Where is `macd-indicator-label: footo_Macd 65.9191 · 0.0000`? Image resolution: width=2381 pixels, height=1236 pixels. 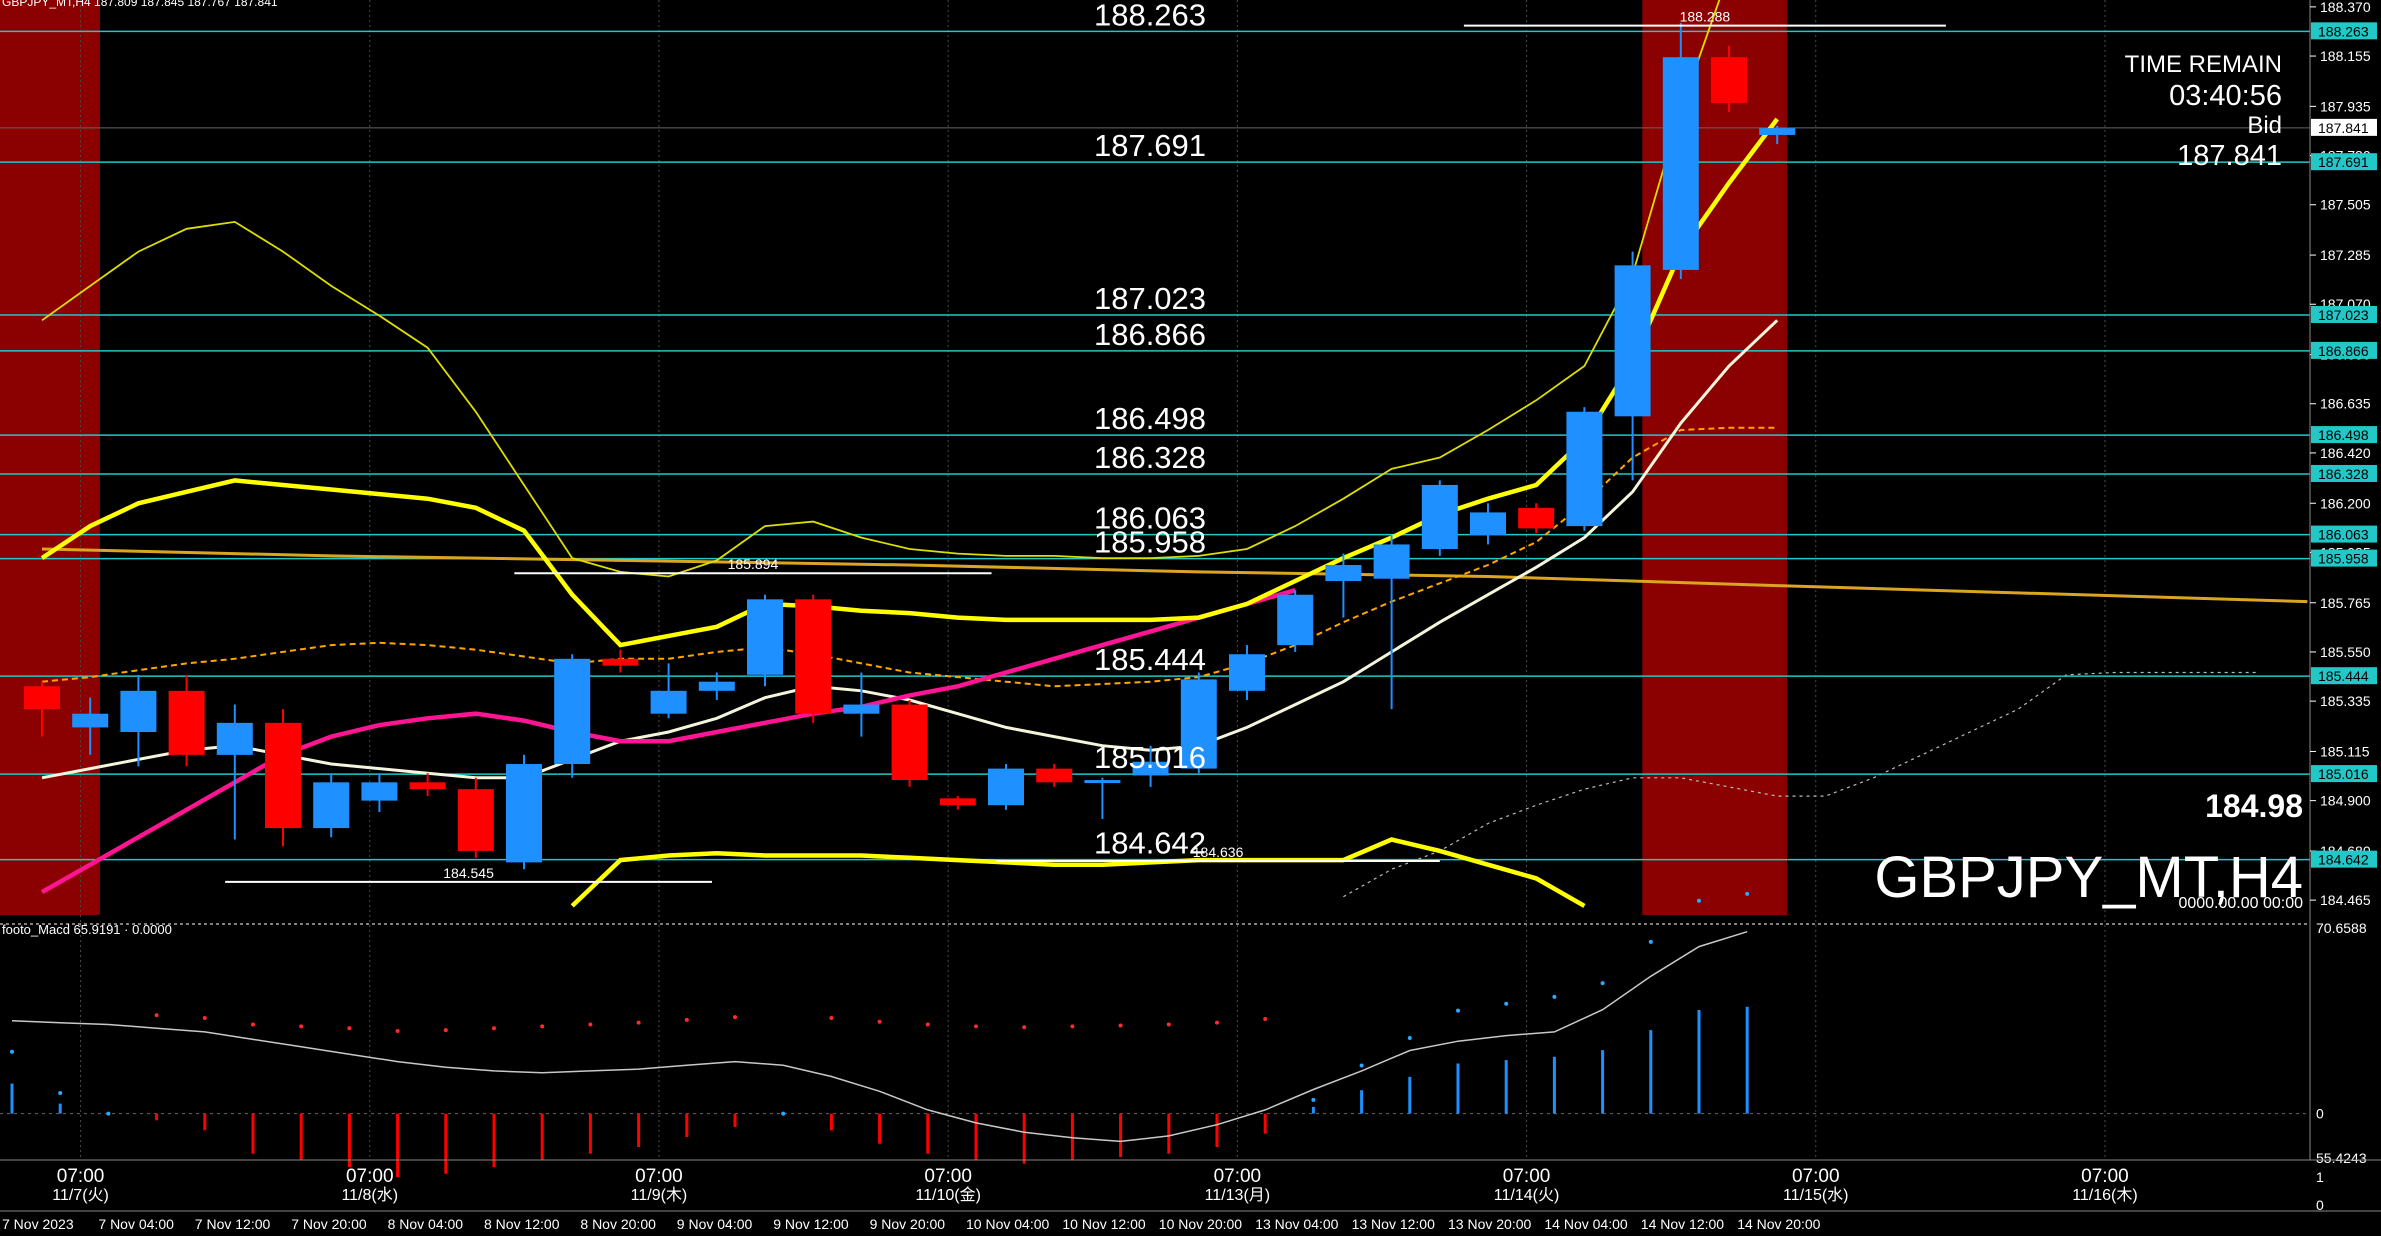
macd-indicator-label: footo_Macd 65.9191 · 0.0000 is located at coordinates (87, 929).